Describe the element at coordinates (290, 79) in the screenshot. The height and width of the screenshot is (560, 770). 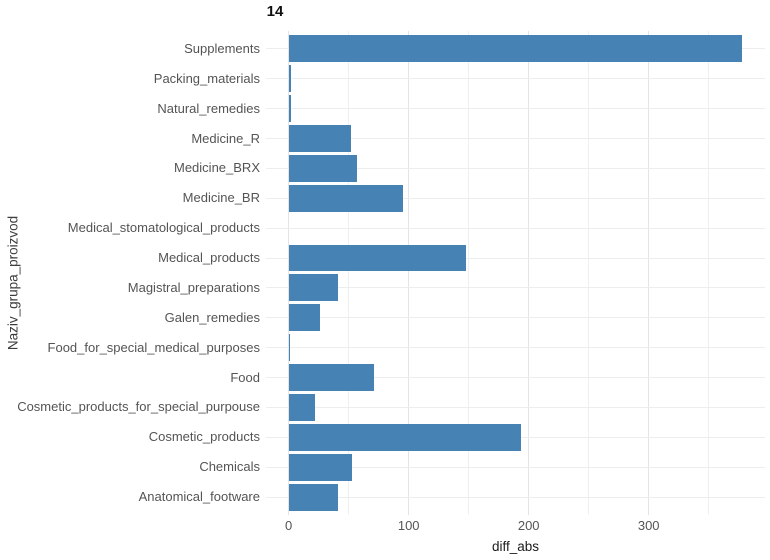
I see `bar-Packing_materials` at that location.